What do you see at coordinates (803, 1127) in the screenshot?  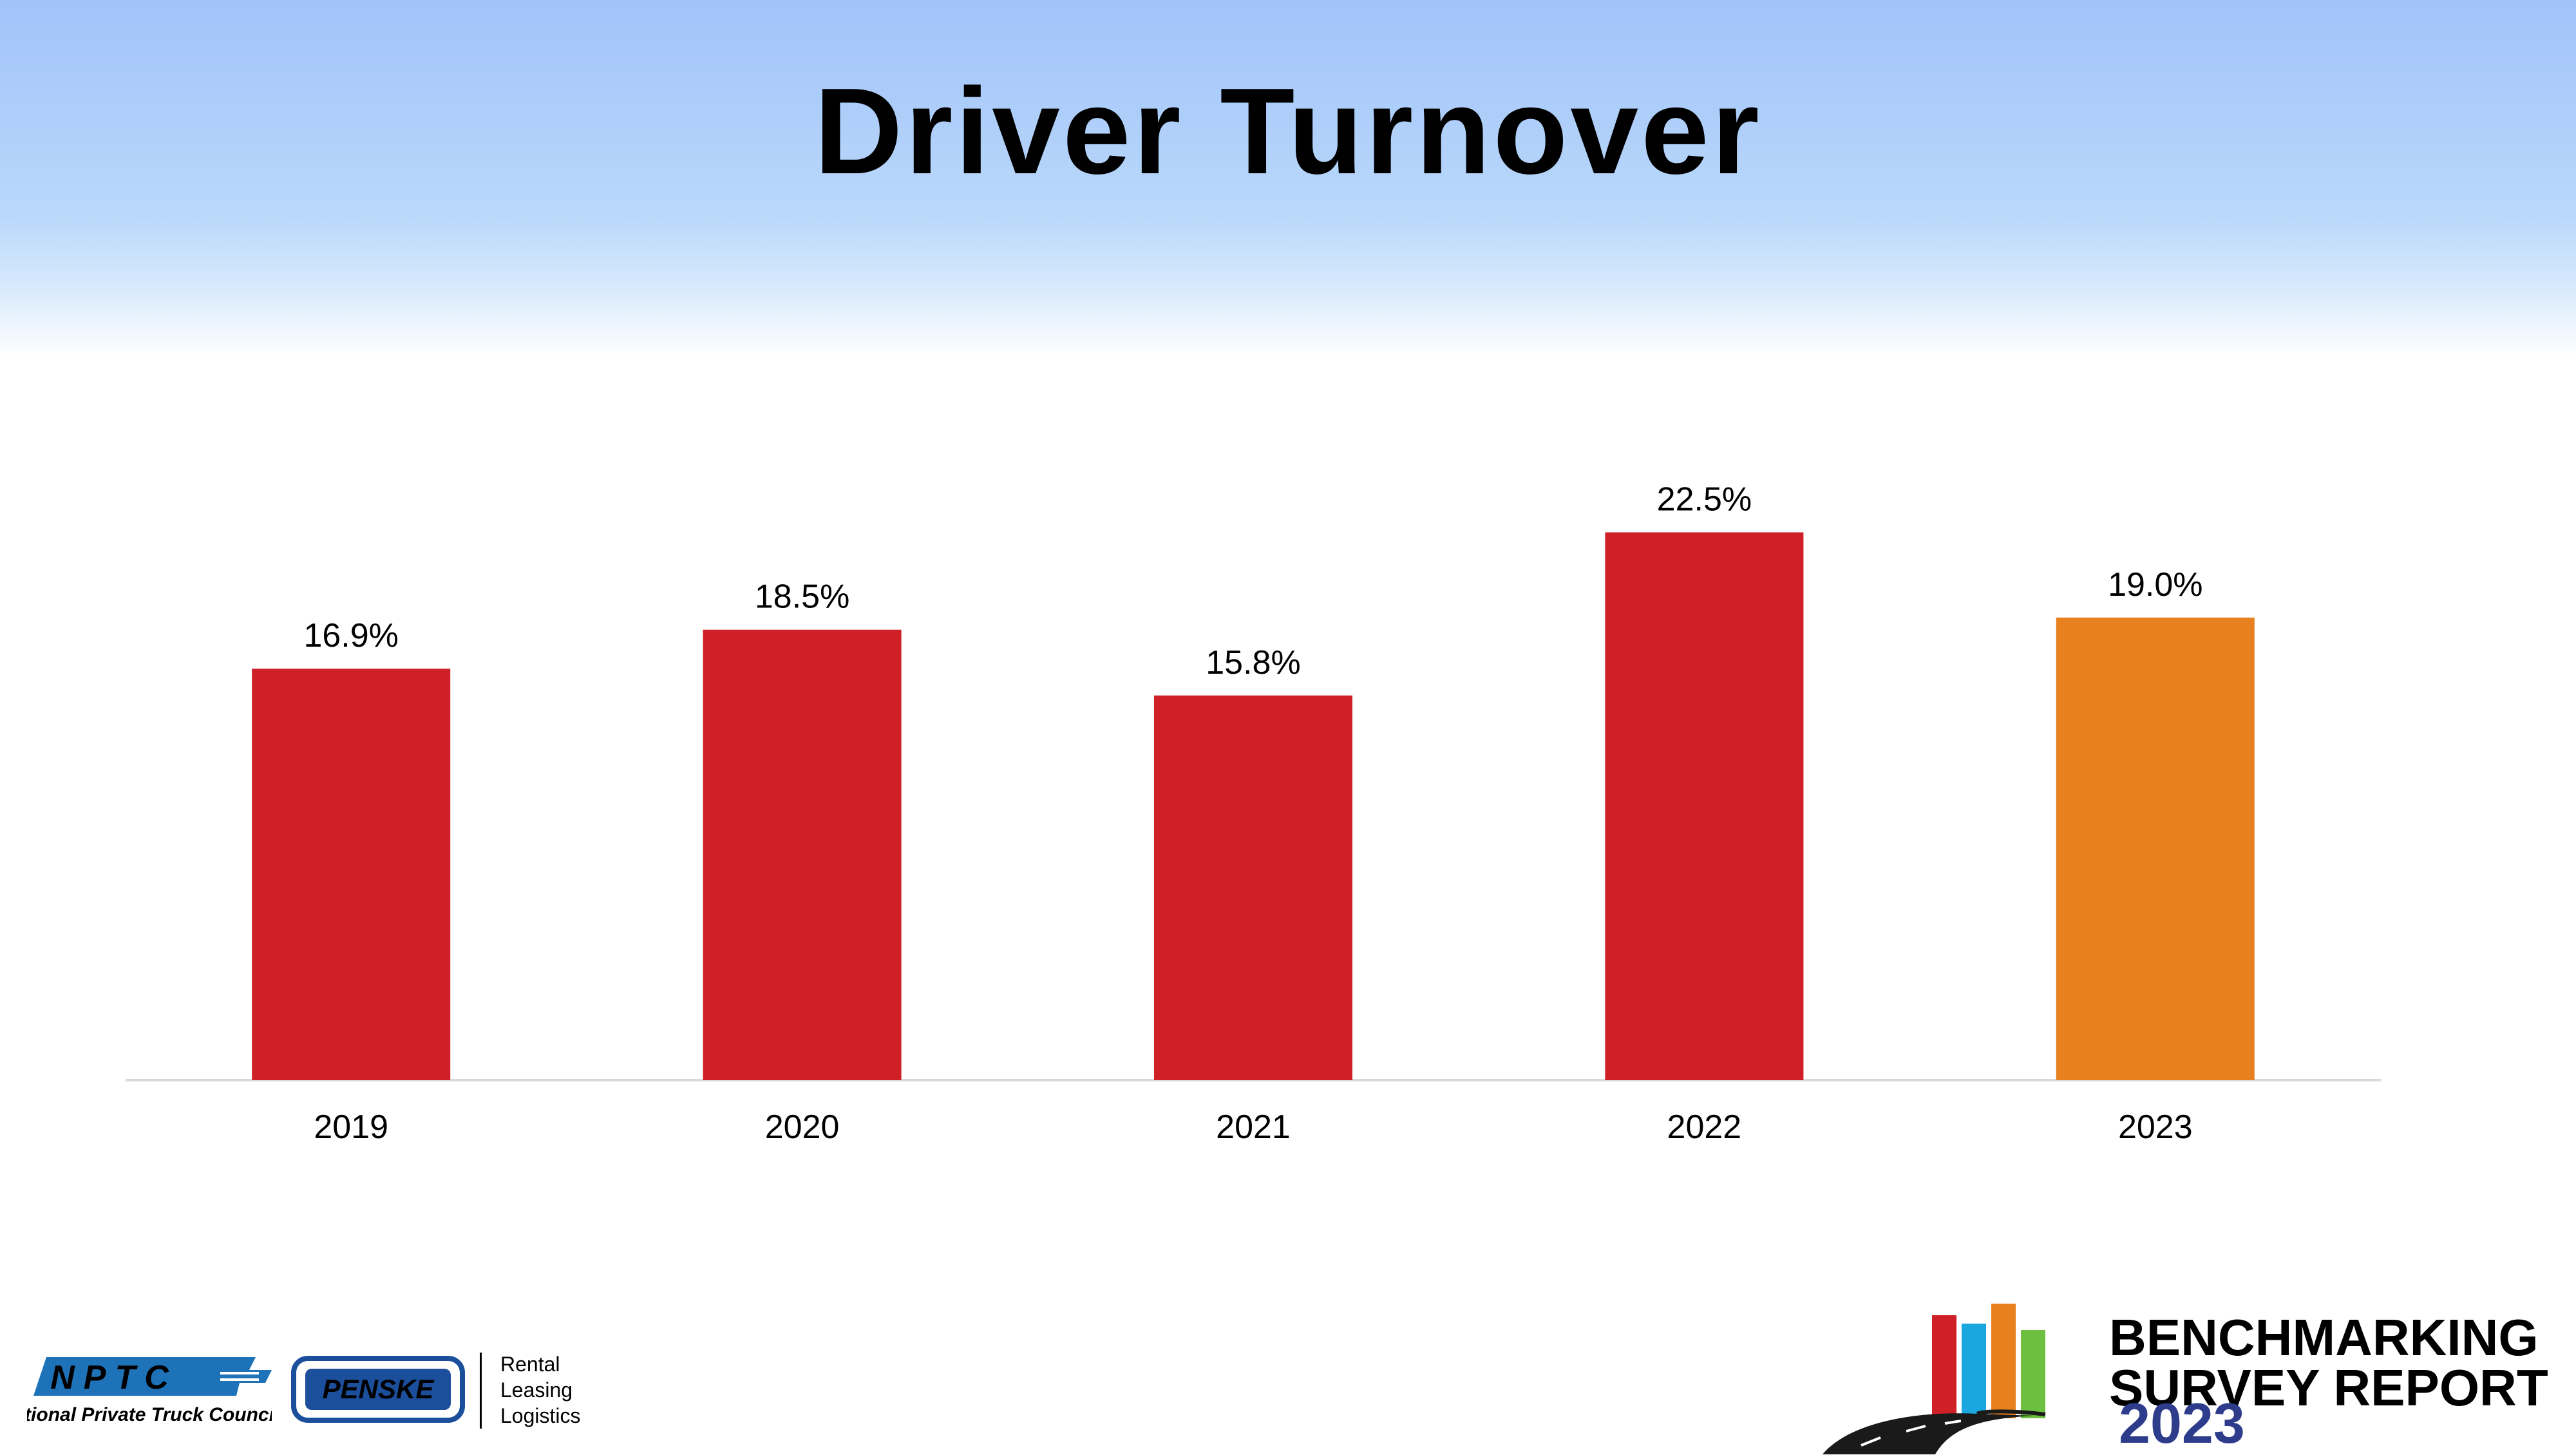 I see `x-tick-2020: 2020` at bounding box center [803, 1127].